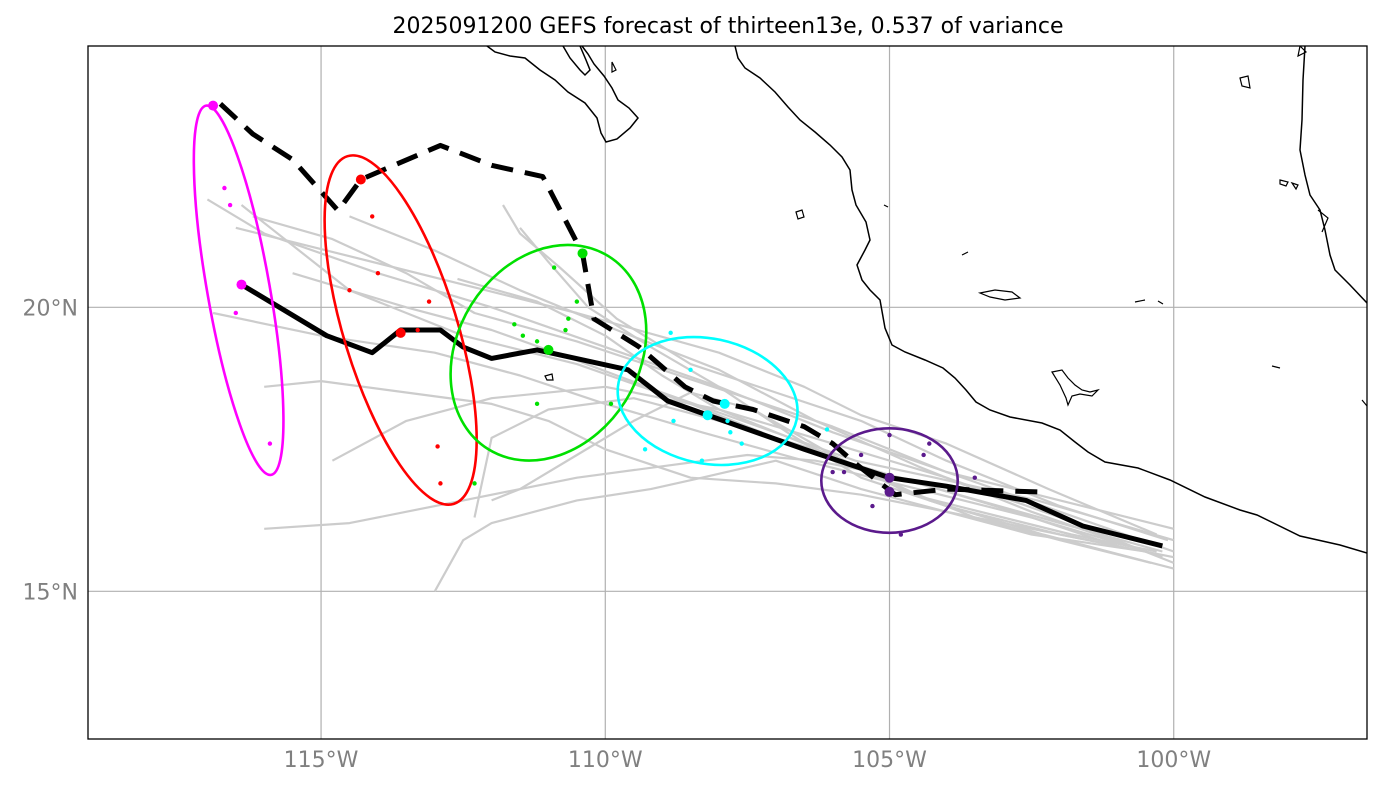 This screenshot has width=1382, height=789. What do you see at coordinates (321, 760) in the screenshot?
I see `lon-tick-label: 115°W` at bounding box center [321, 760].